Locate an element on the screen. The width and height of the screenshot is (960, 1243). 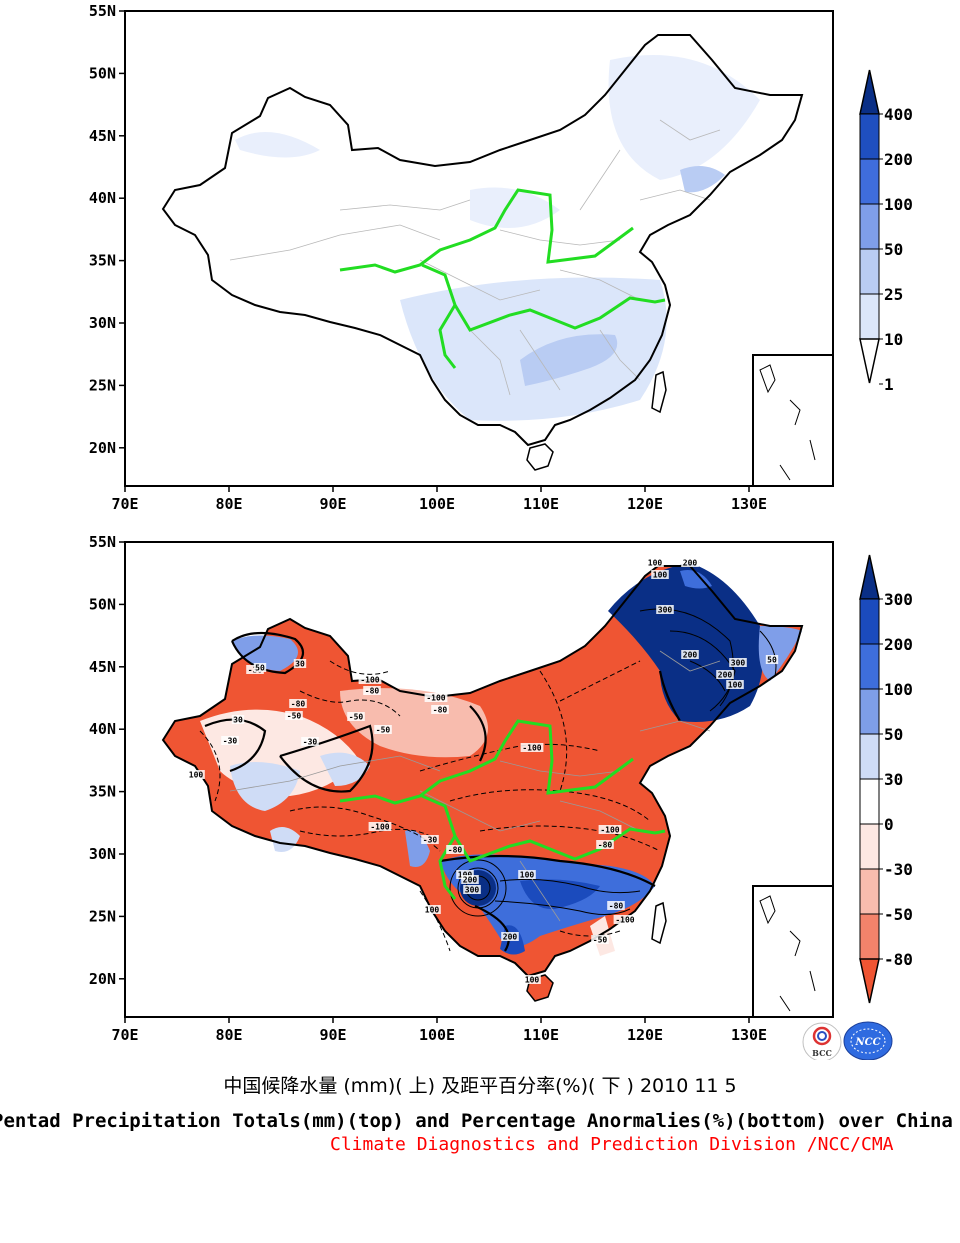
lat-tick-label: 45N is located at coordinates (102, 667).